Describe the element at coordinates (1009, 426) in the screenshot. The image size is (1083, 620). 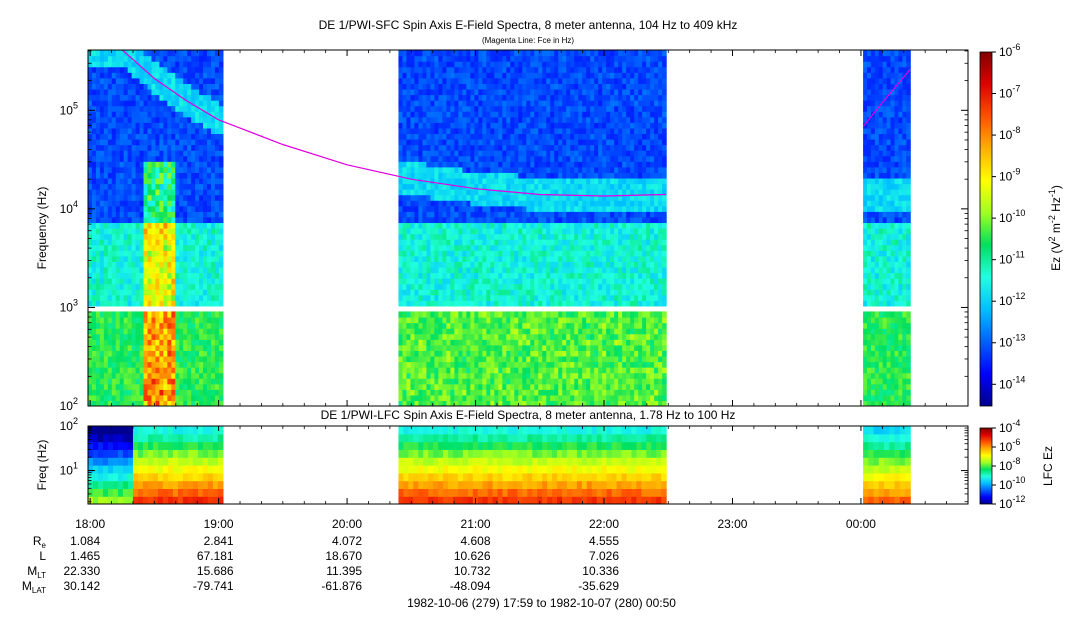
I see `bottom-colorbar-tick: 10⁻⁴` at that location.